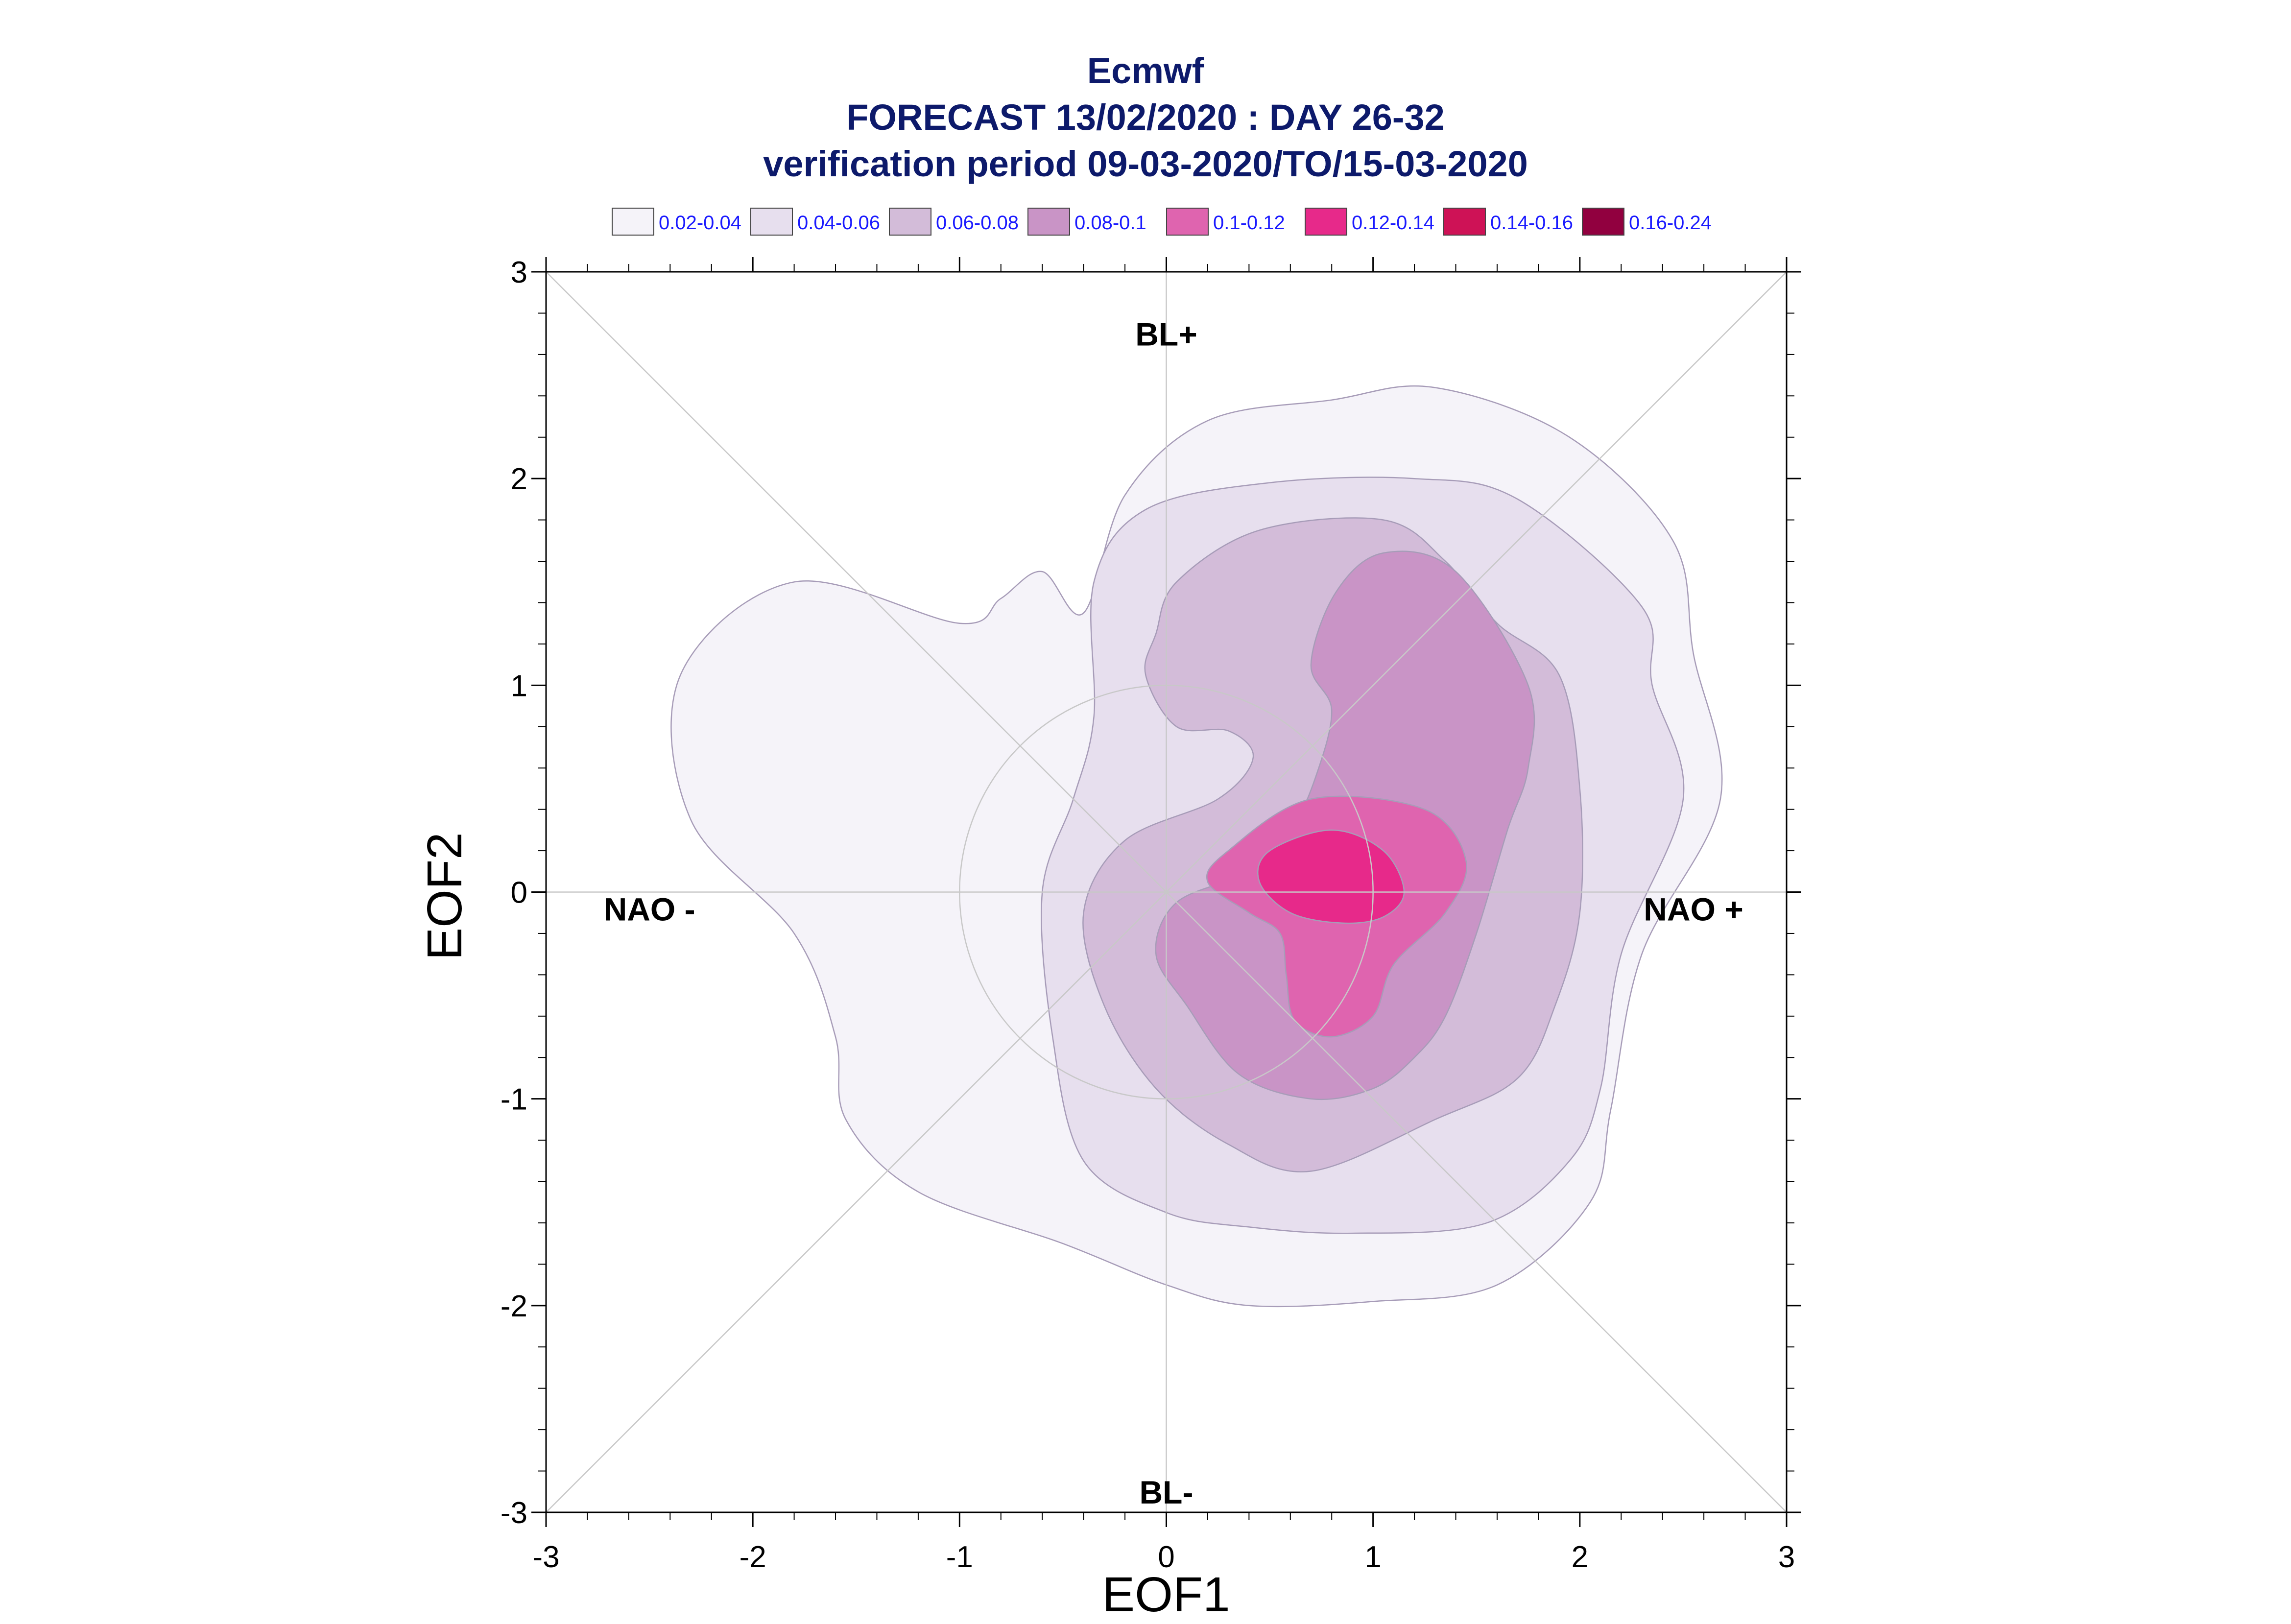 This screenshot has width=2291, height=1624. Describe the element at coordinates (1331, 876) in the screenshot. I see `contour-level-0.12-0.14` at that location.